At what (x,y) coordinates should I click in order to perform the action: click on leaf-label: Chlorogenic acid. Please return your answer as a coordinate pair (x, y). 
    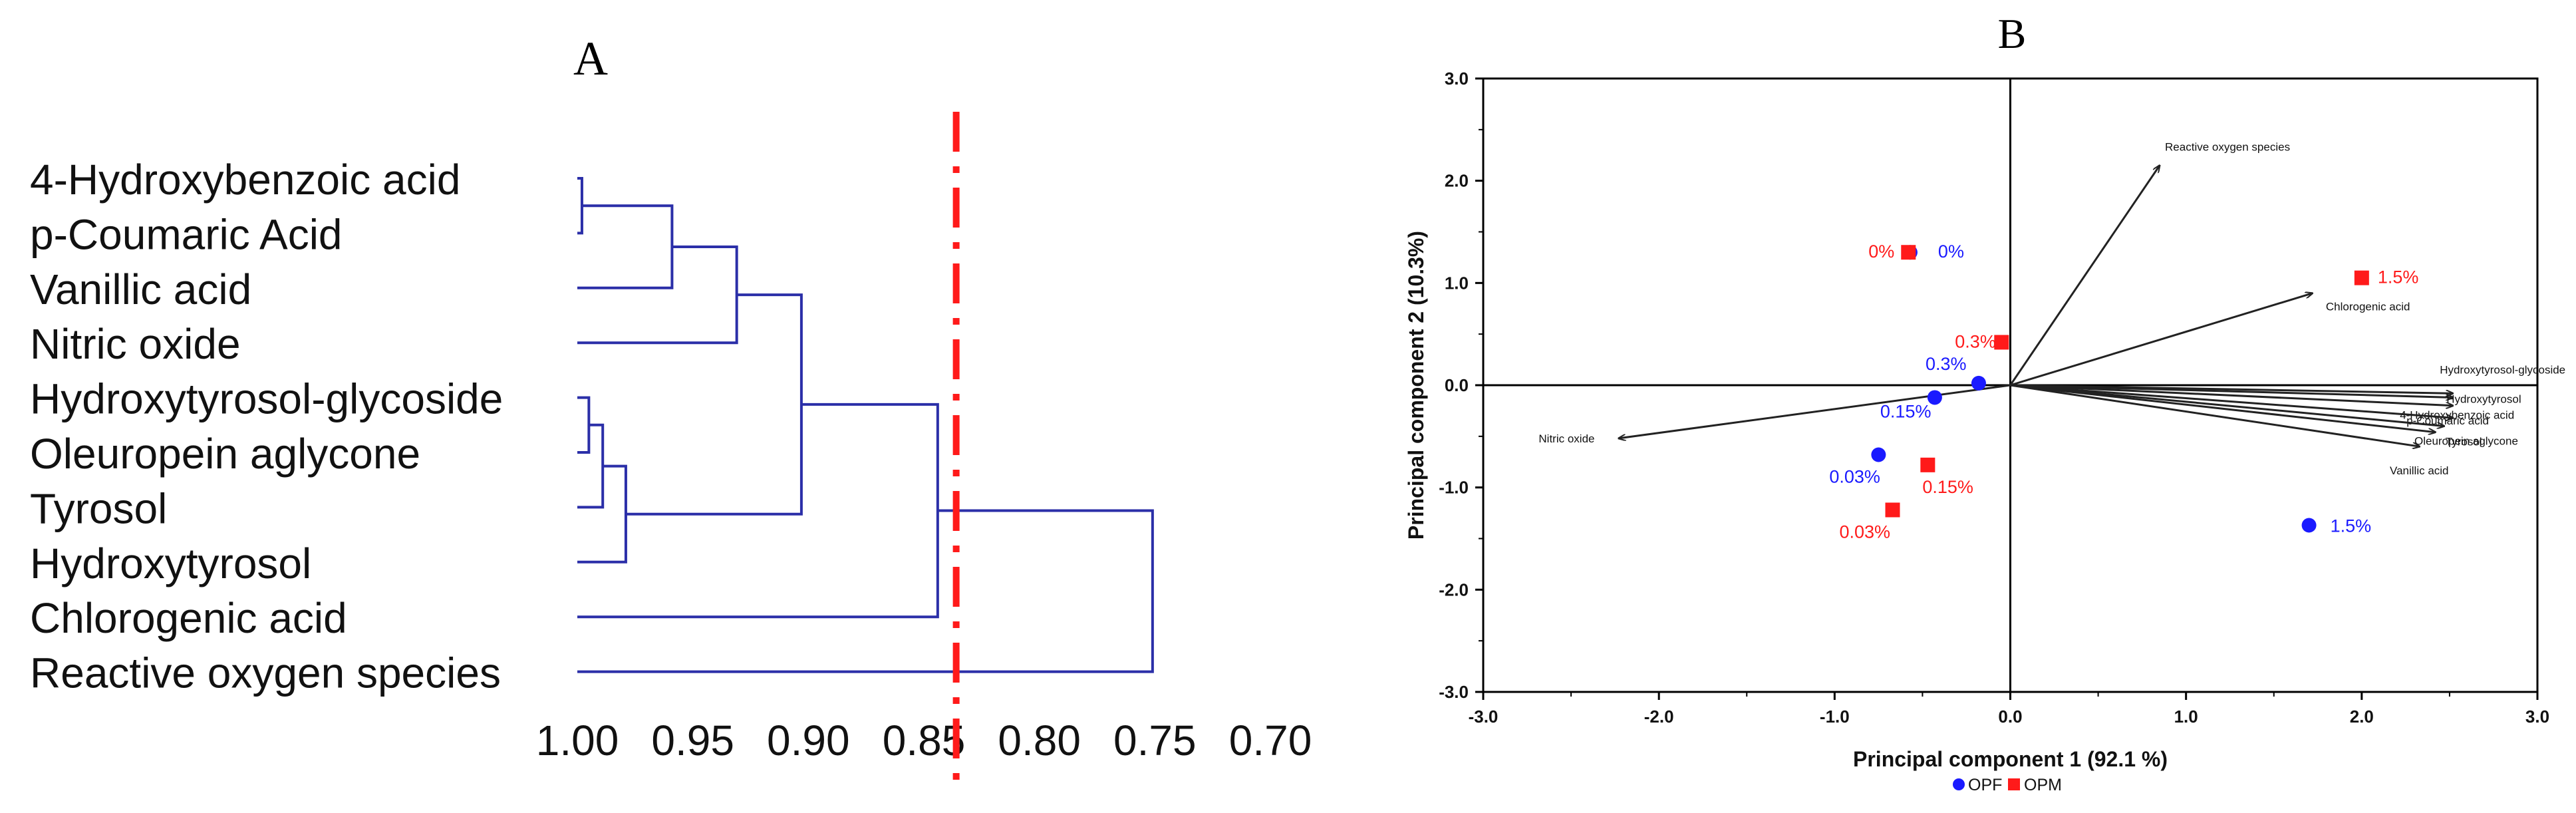
    Looking at the image, I should click on (188, 618).